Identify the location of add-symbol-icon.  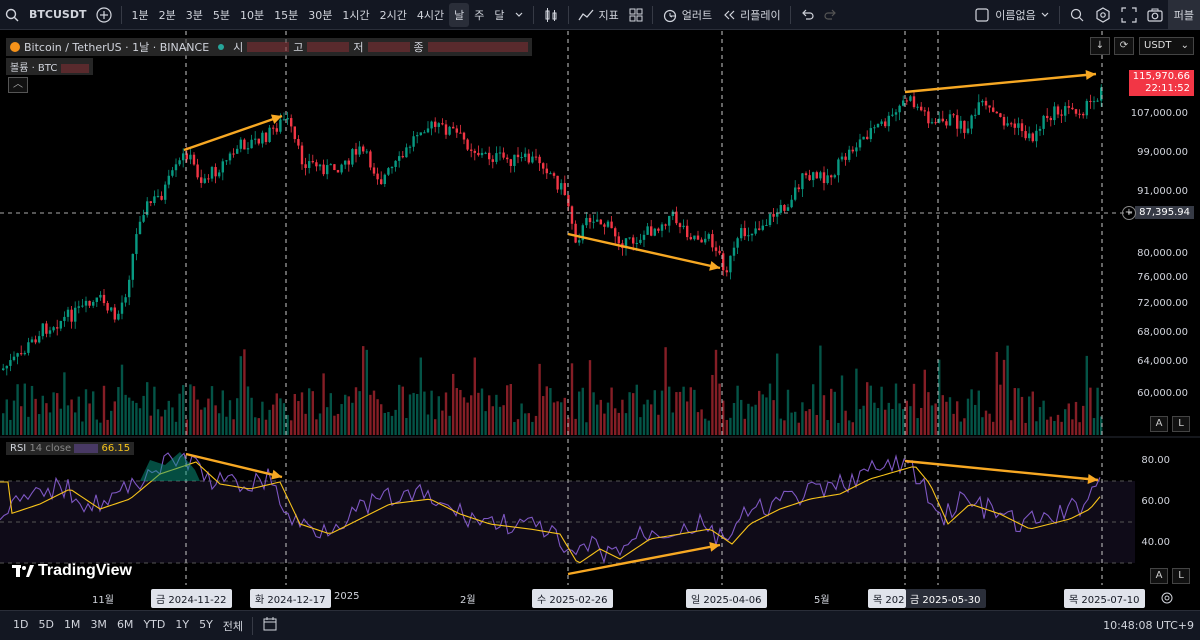
(104, 15).